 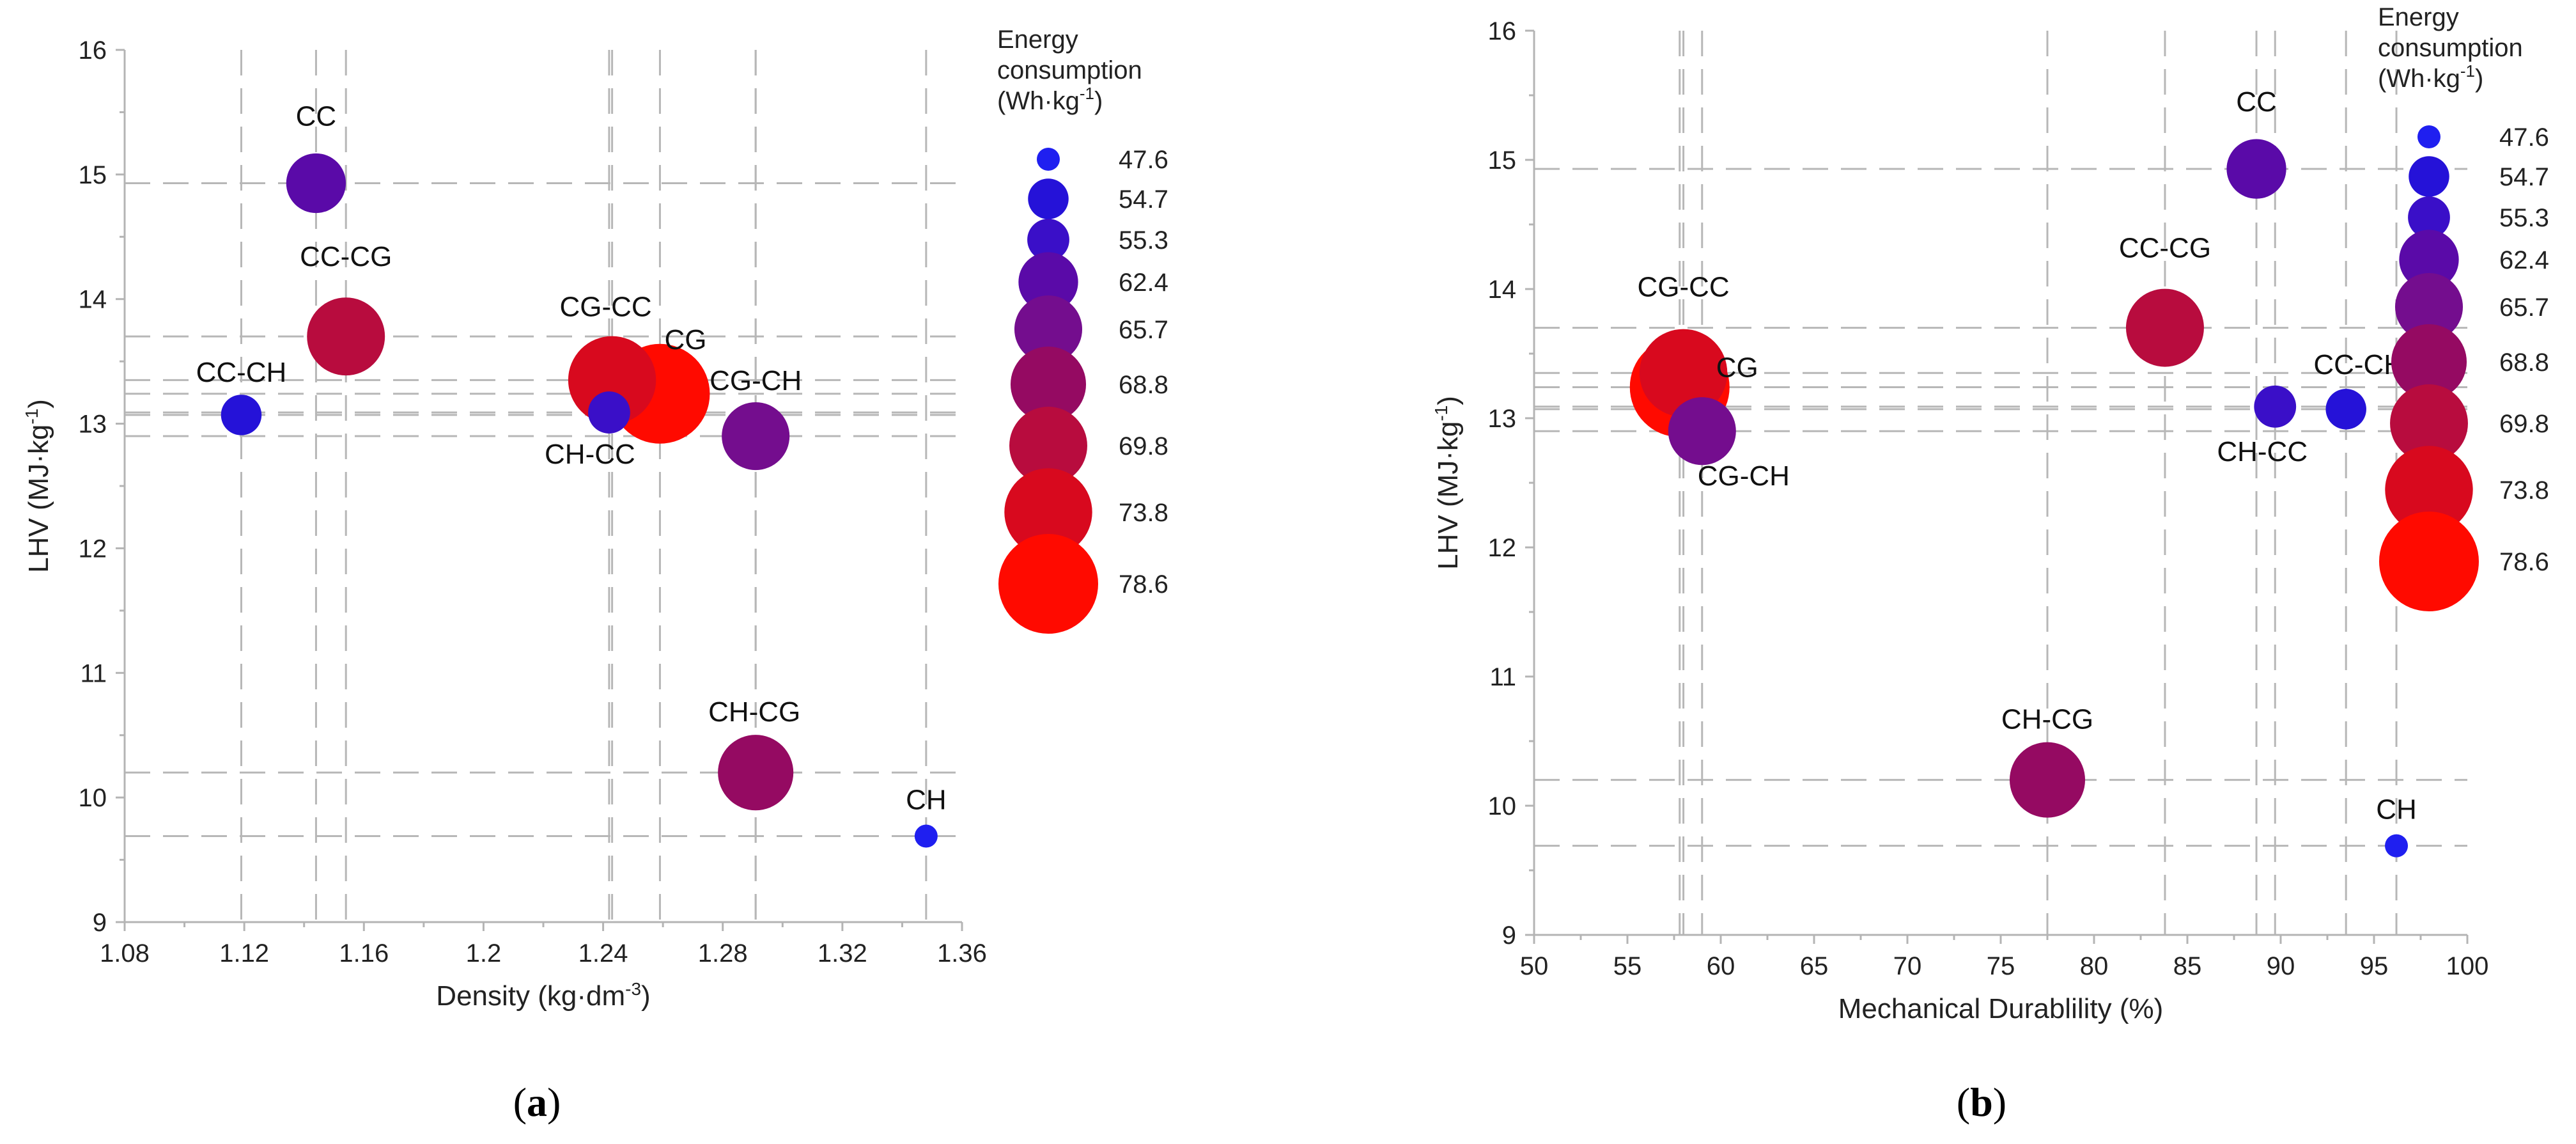 What do you see at coordinates (1502, 160) in the screenshot?
I see `y-tick-label: 15` at bounding box center [1502, 160].